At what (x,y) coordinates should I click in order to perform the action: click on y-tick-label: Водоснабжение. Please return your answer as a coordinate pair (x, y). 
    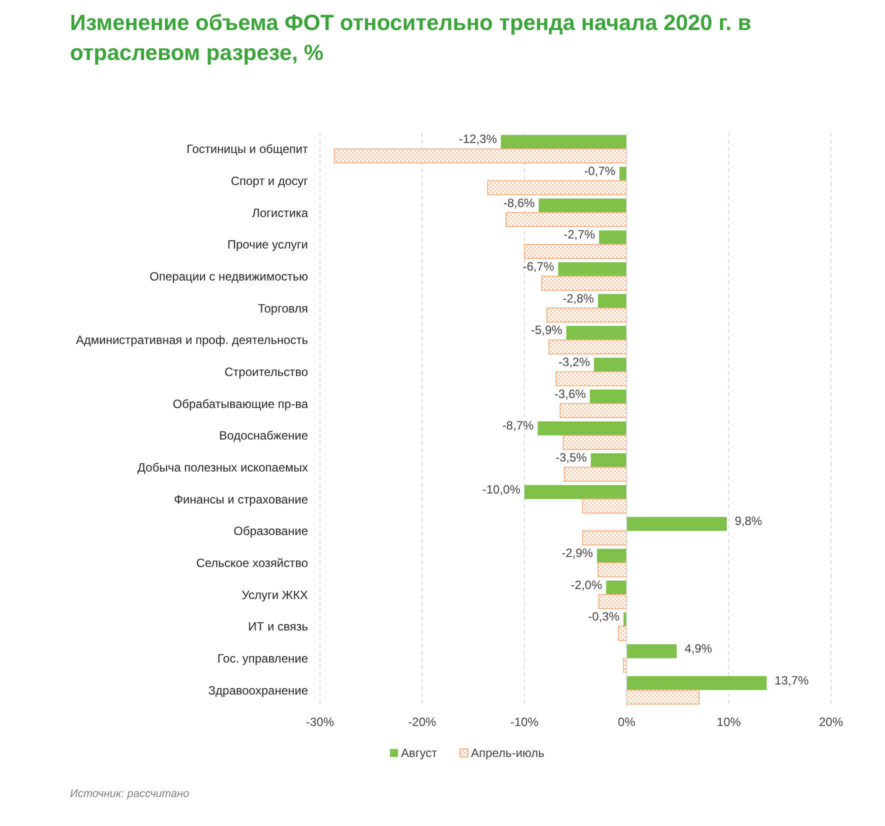
    Looking at the image, I should click on (263, 435).